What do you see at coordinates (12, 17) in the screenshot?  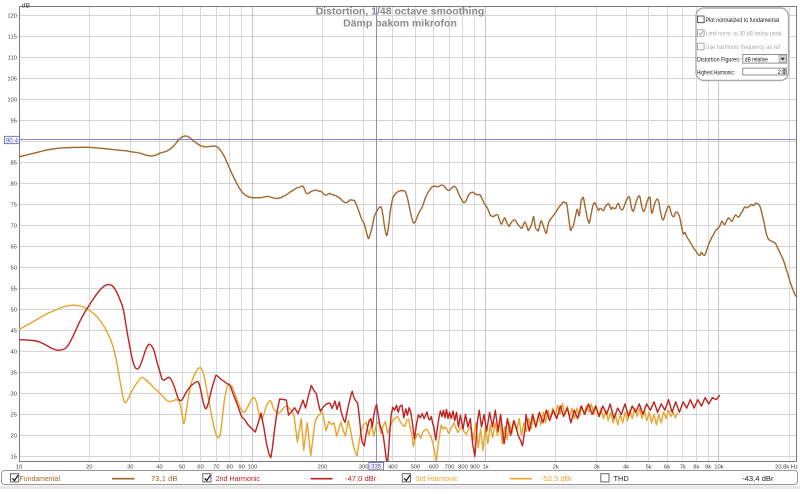 I see `svg-text: 120` at bounding box center [12, 17].